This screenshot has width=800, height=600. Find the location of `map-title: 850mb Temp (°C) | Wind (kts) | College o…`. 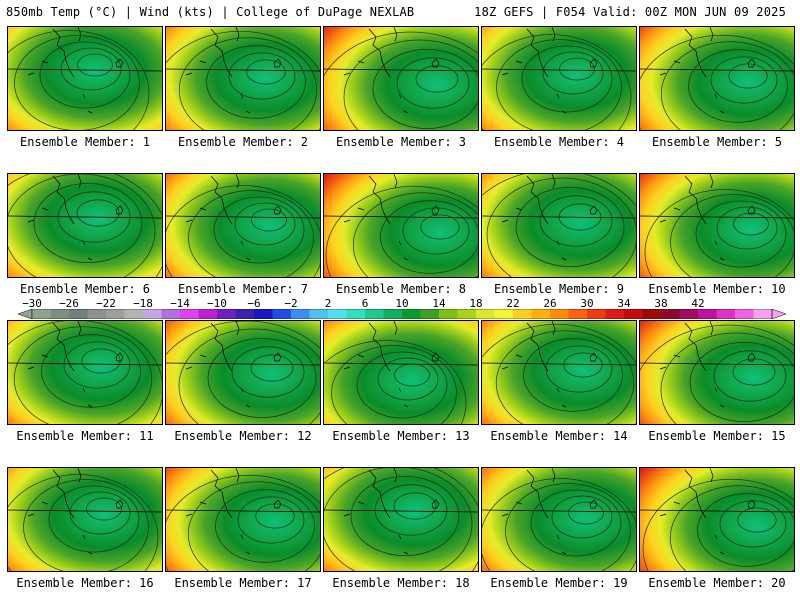

map-title: 850mb Temp (°C) | Wind (kts) | College o… is located at coordinates (210, 12).